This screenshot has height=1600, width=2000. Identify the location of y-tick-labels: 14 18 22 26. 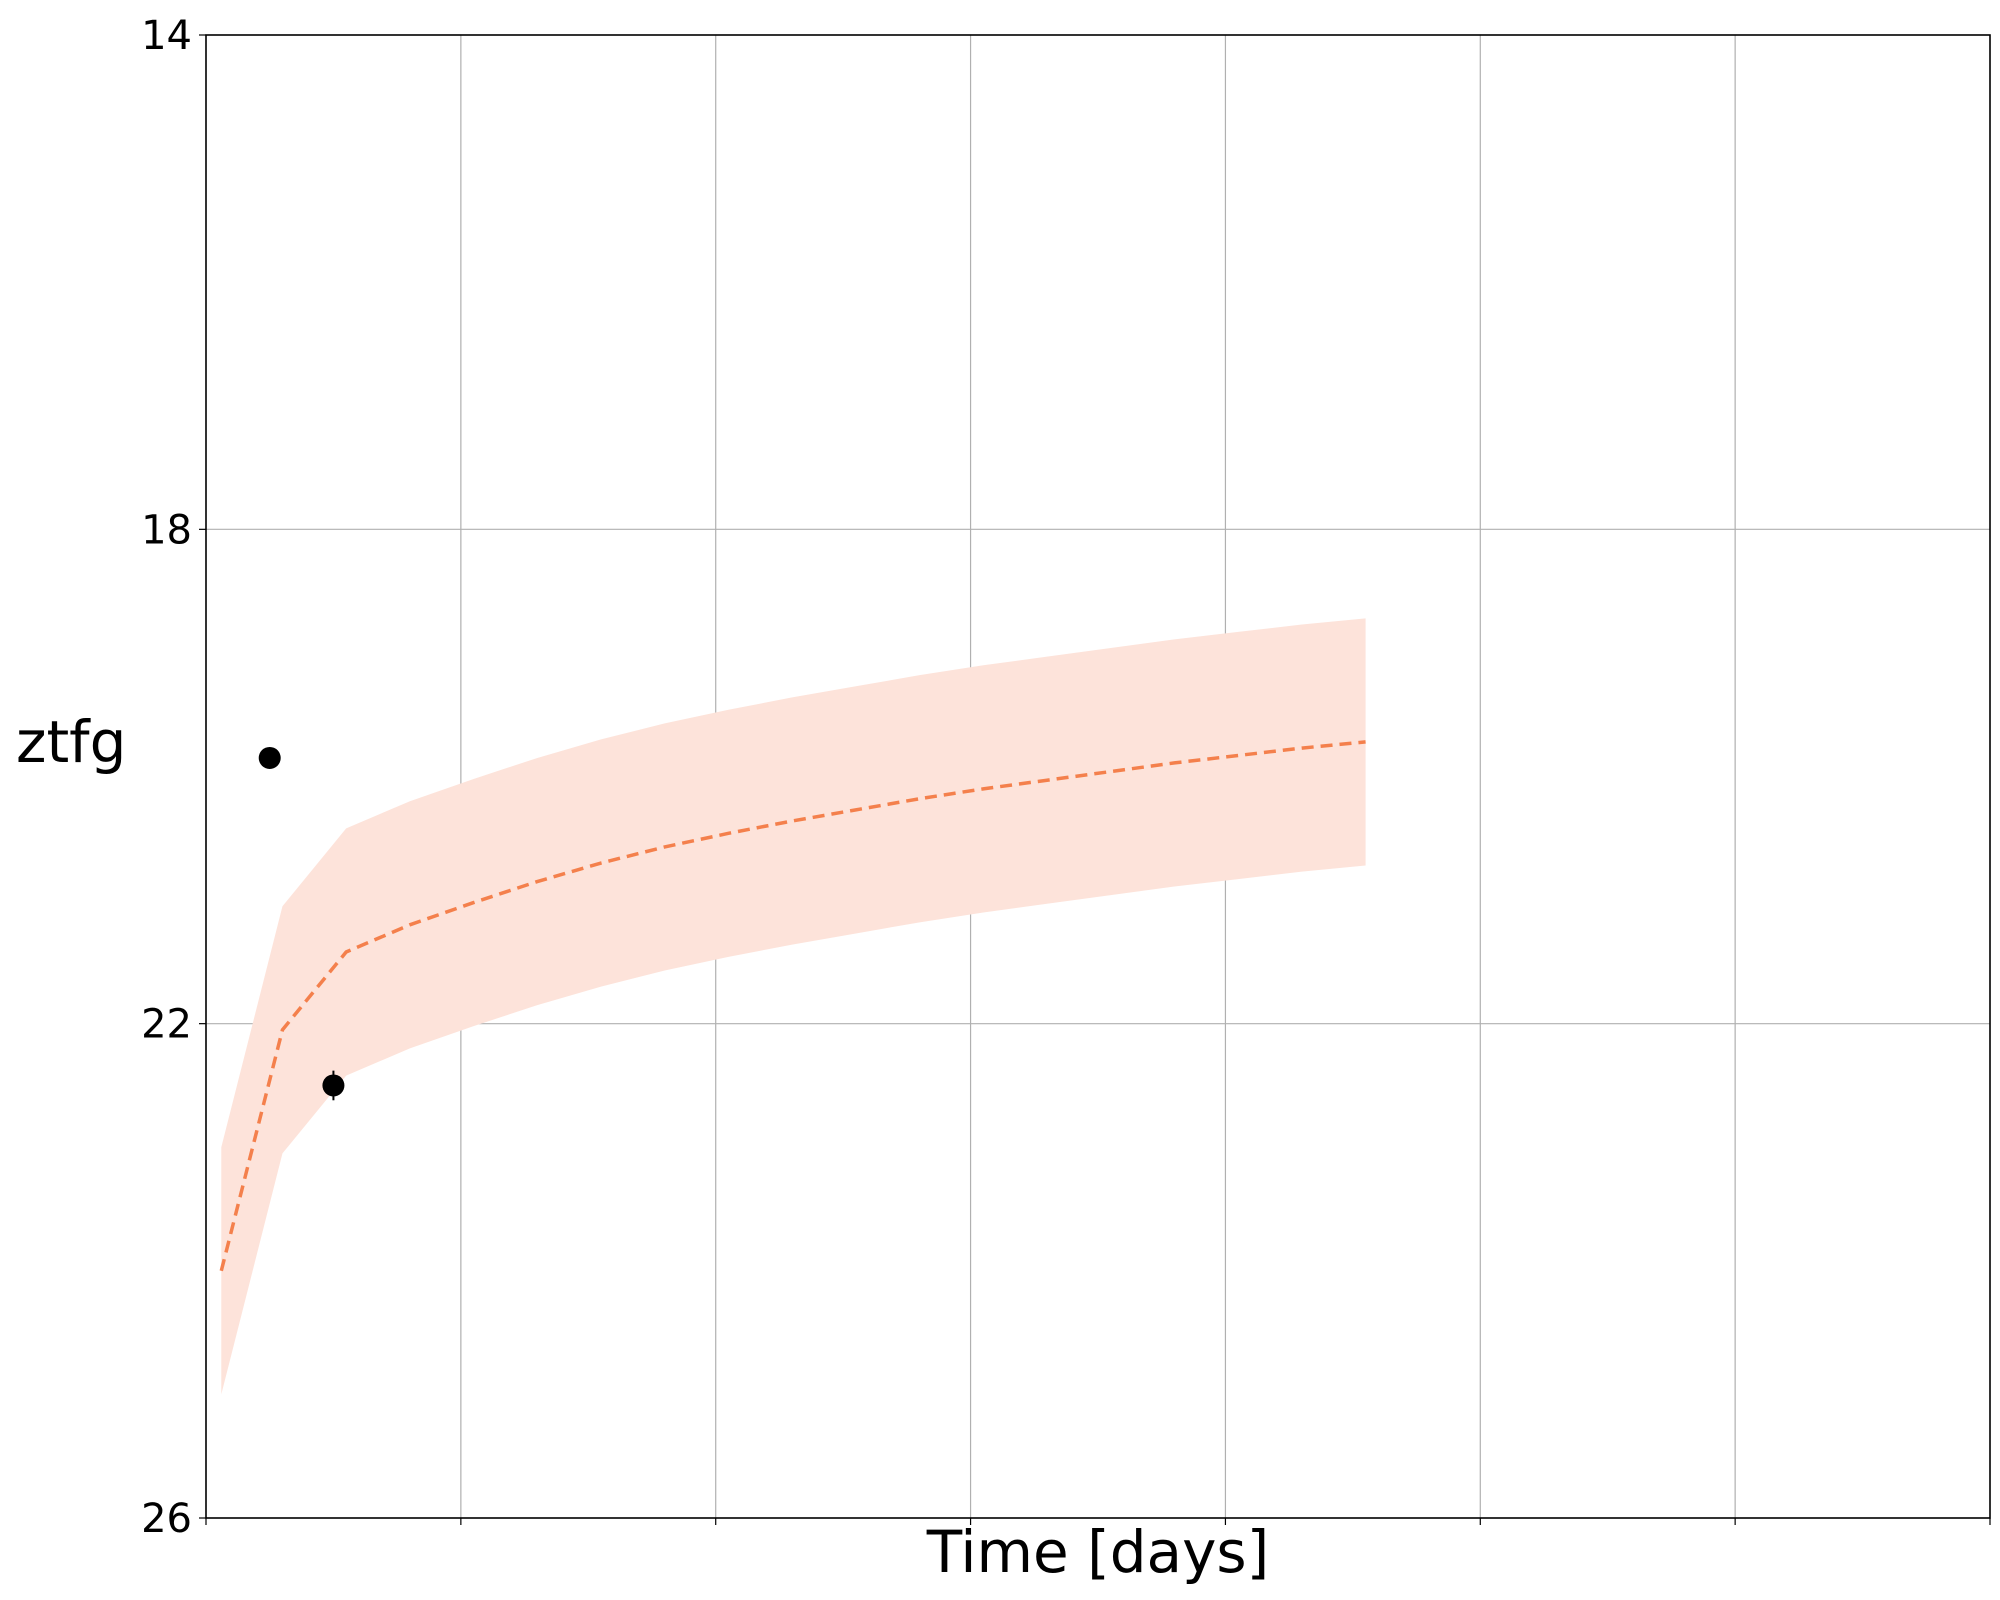
(166, 777).